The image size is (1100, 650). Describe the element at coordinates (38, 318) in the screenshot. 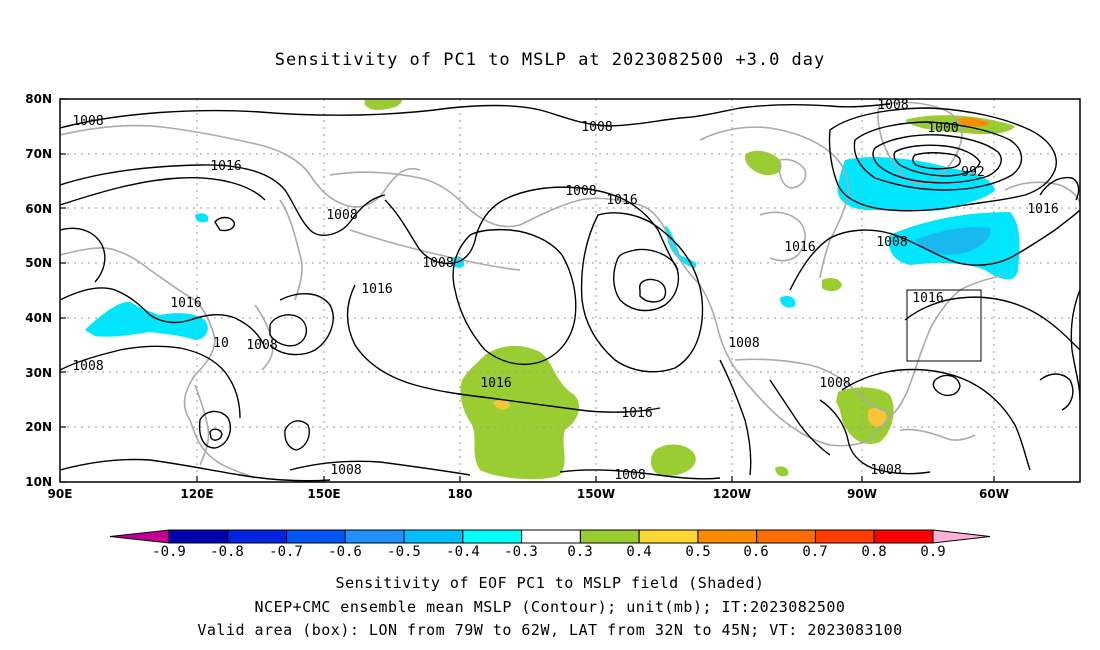

I see `lat-label: 40N` at that location.